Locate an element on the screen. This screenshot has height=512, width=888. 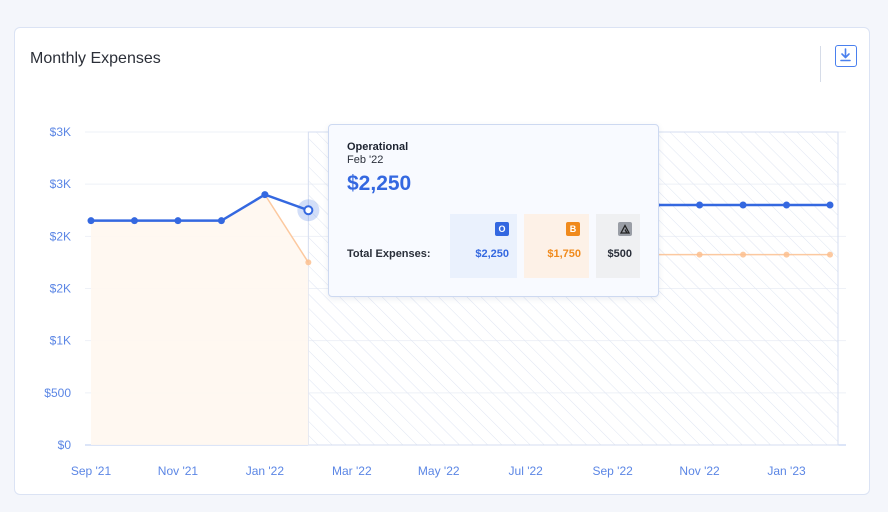
y-tick-label: $500 is located at coordinates (57, 393).